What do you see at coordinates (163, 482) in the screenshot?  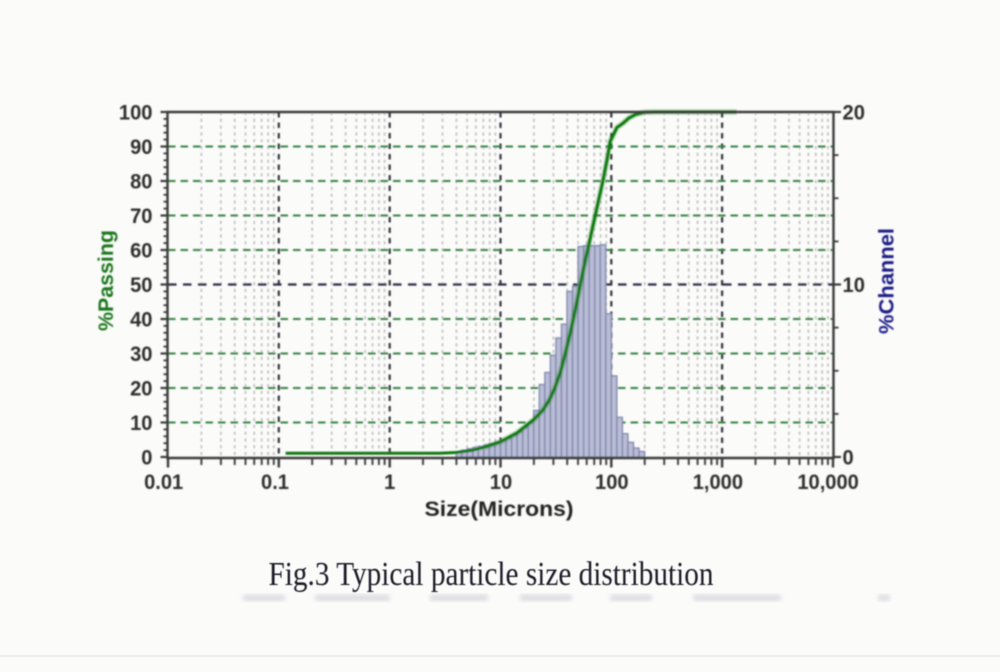 I see `svg-text: 0.01` at bounding box center [163, 482].